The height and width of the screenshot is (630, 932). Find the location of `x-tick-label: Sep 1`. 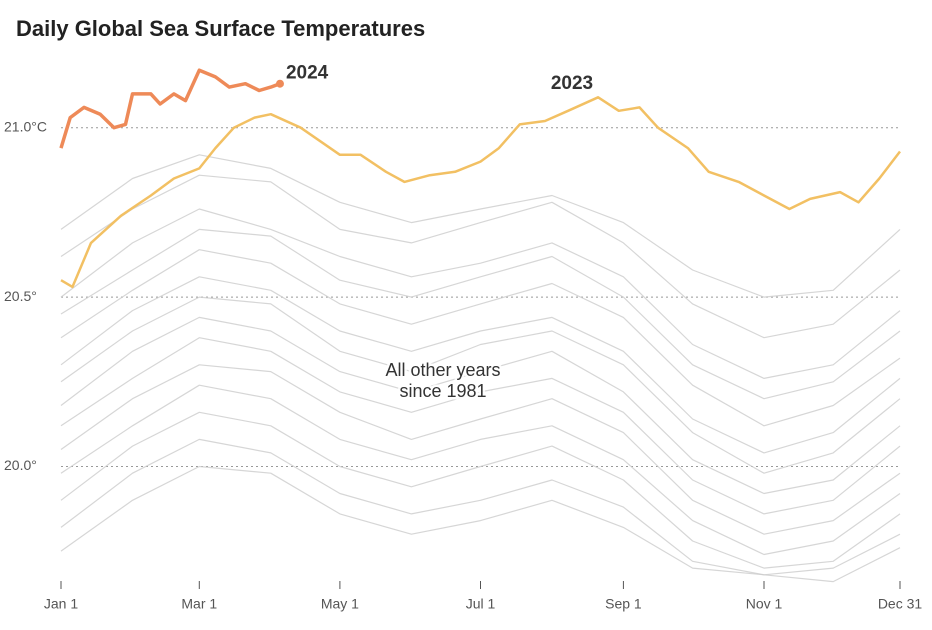

x-tick-label: Sep 1 is located at coordinates (623, 604).